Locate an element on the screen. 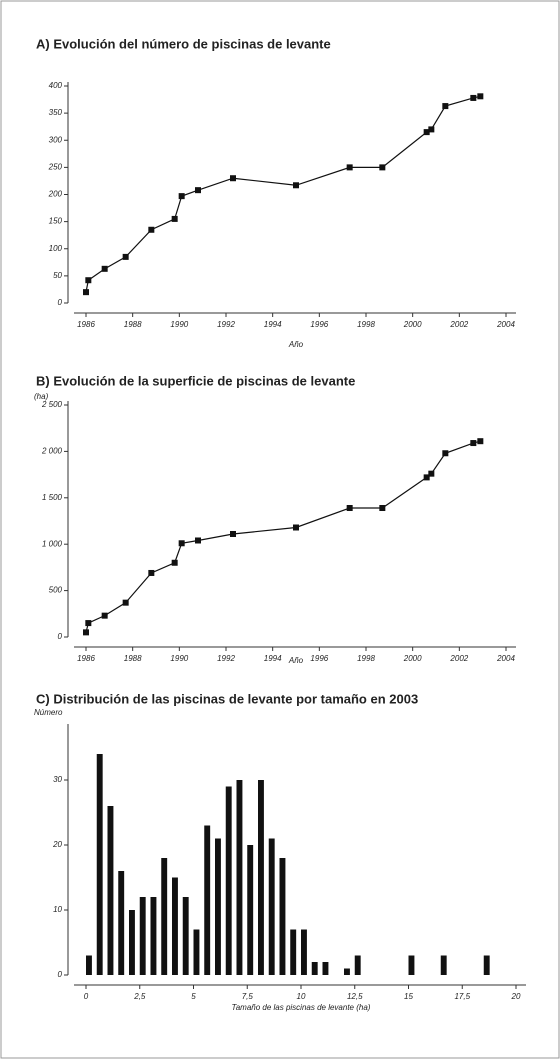 The height and width of the screenshot is (1059, 560). x-tick-label: 1996 is located at coordinates (319, 324).